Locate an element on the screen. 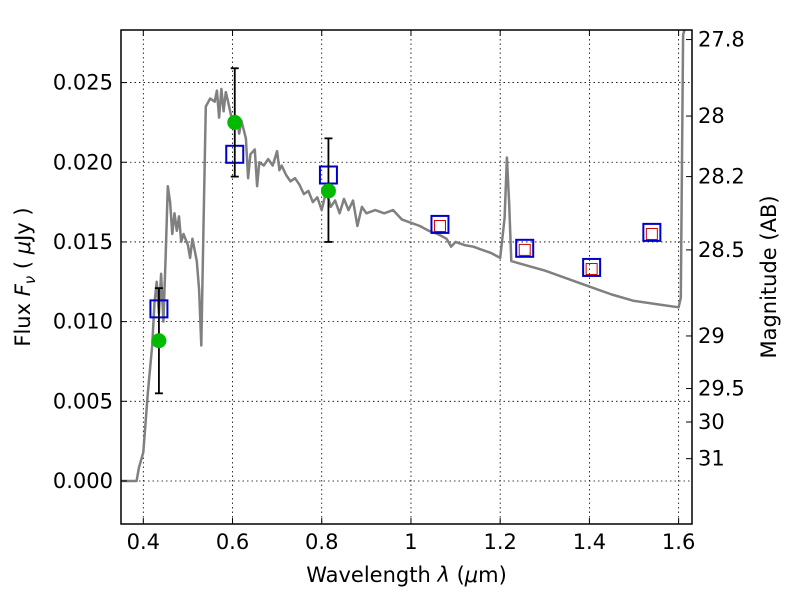 This screenshot has height=604, width=800. x-tick-label: 1.6 is located at coordinates (678, 542).